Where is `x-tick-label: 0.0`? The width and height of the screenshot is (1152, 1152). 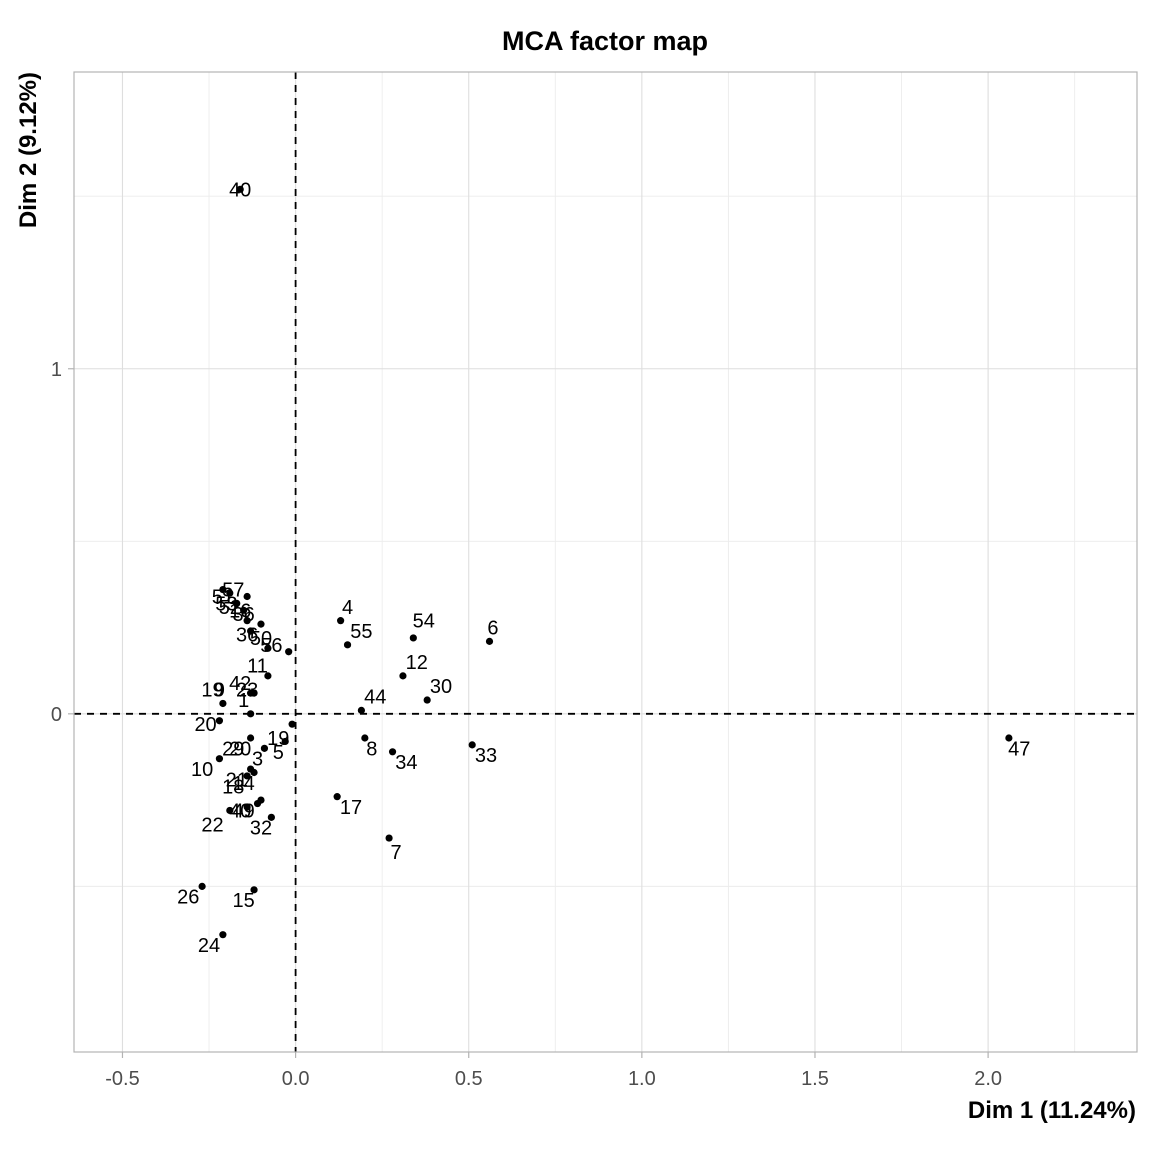 x-tick-label: 0.0 is located at coordinates (296, 1079).